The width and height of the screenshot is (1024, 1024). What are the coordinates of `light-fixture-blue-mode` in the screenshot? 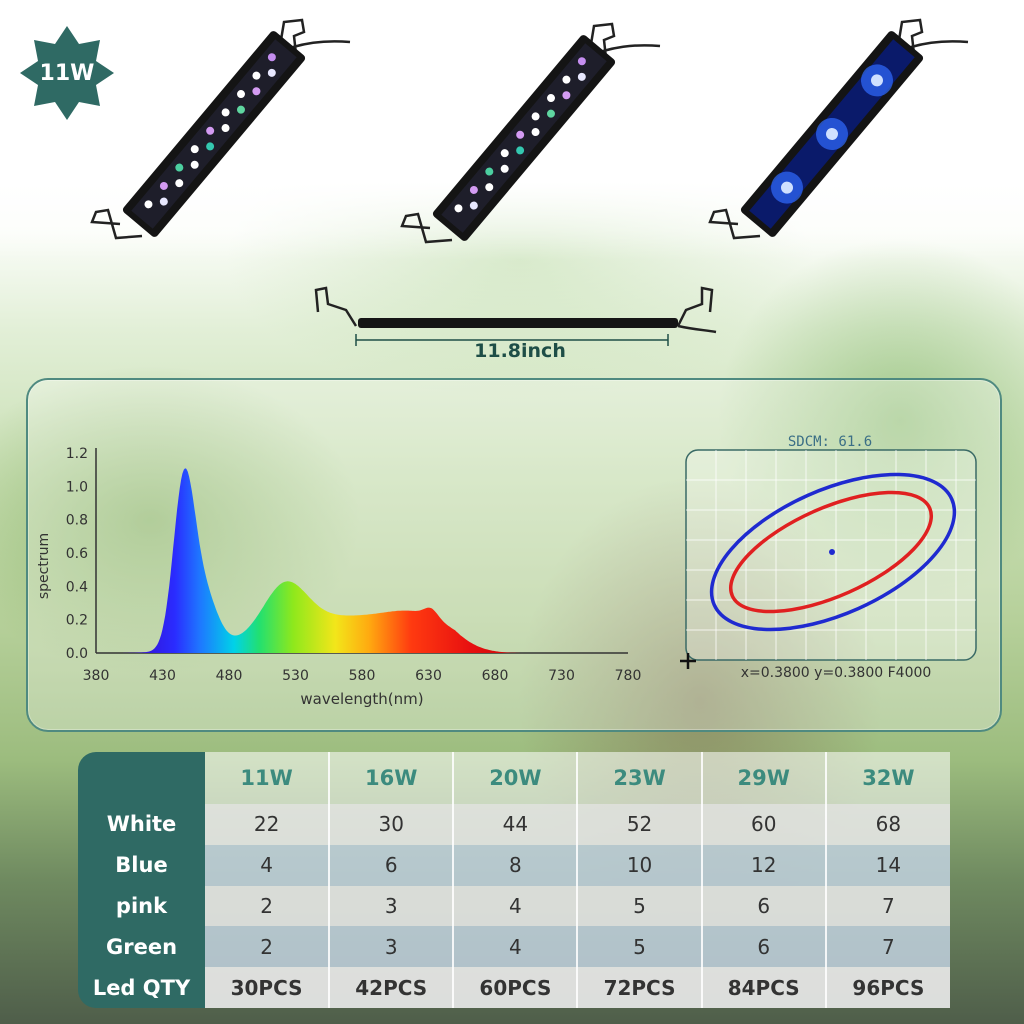 It's located at (838, 129).